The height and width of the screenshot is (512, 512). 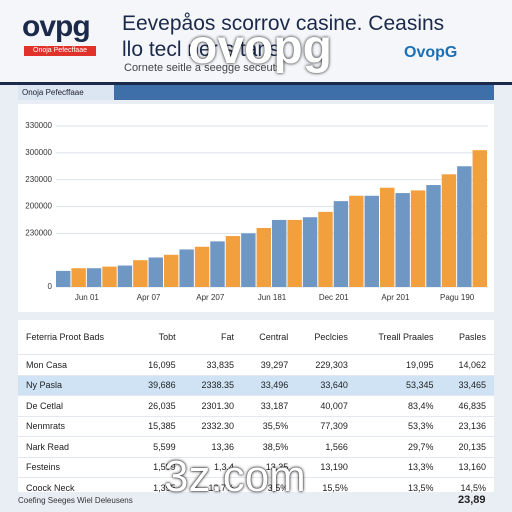 What do you see at coordinates (75, 385) in the screenshot?
I see `table-cell: Ny Pasla` at bounding box center [75, 385].